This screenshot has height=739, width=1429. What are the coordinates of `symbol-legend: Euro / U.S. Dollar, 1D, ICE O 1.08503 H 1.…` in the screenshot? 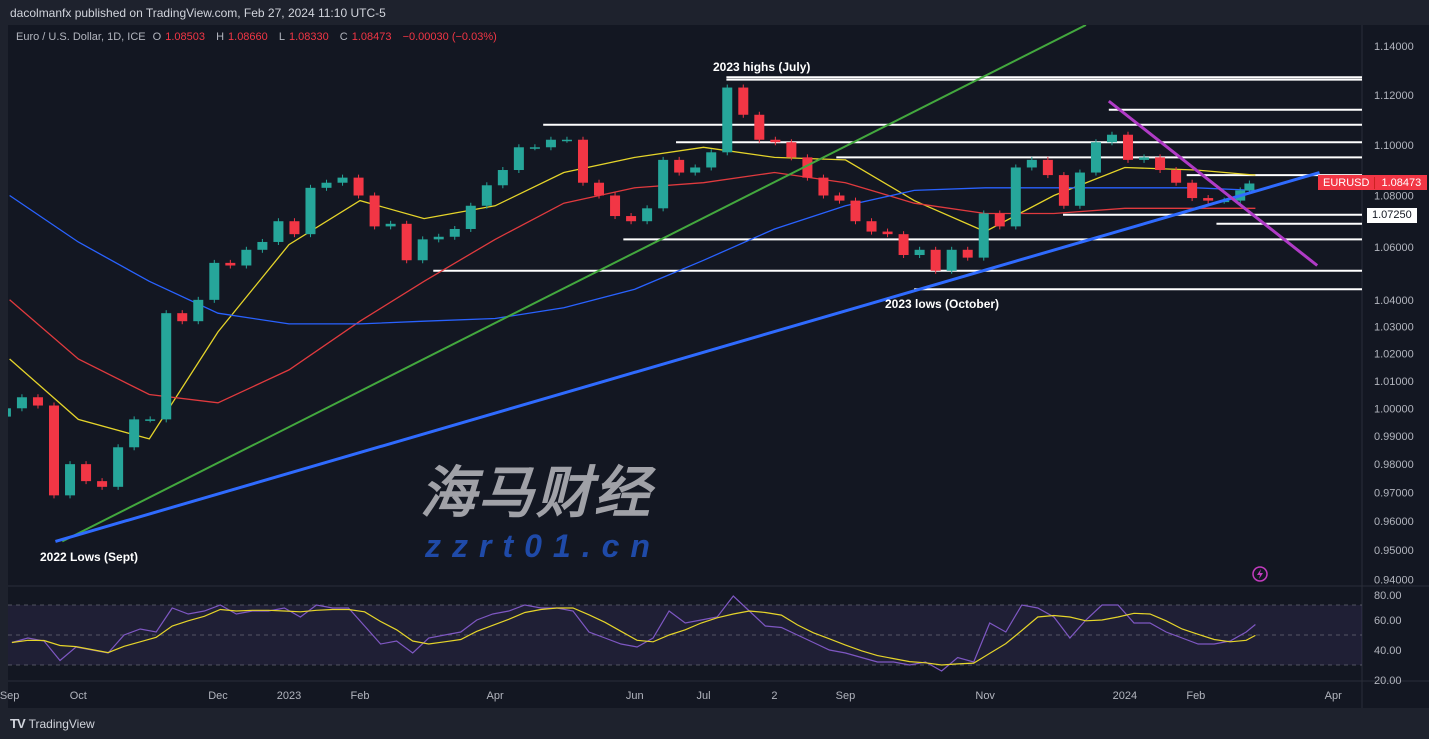 It's located at (258, 37).